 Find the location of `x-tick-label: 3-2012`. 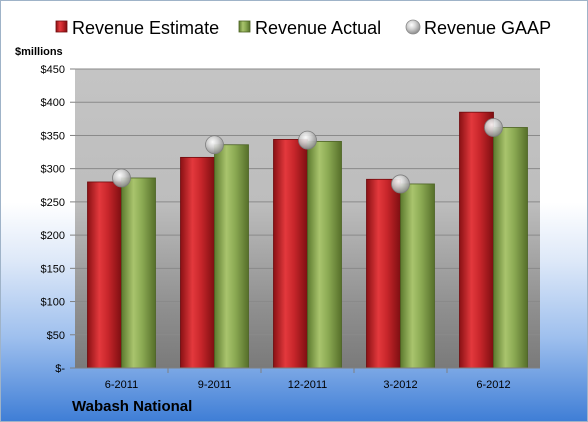

x-tick-label: 3-2012 is located at coordinates (400, 385).